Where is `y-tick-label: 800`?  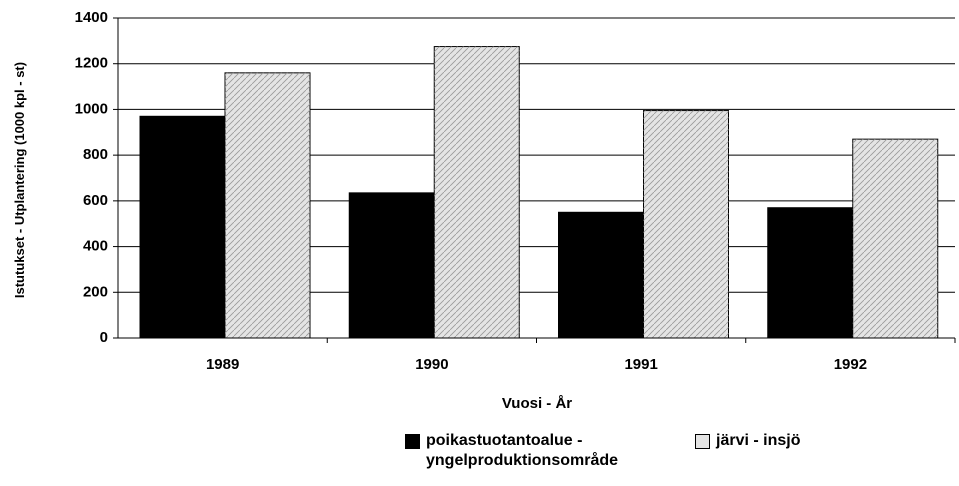
y-tick-label: 800 is located at coordinates (95, 154).